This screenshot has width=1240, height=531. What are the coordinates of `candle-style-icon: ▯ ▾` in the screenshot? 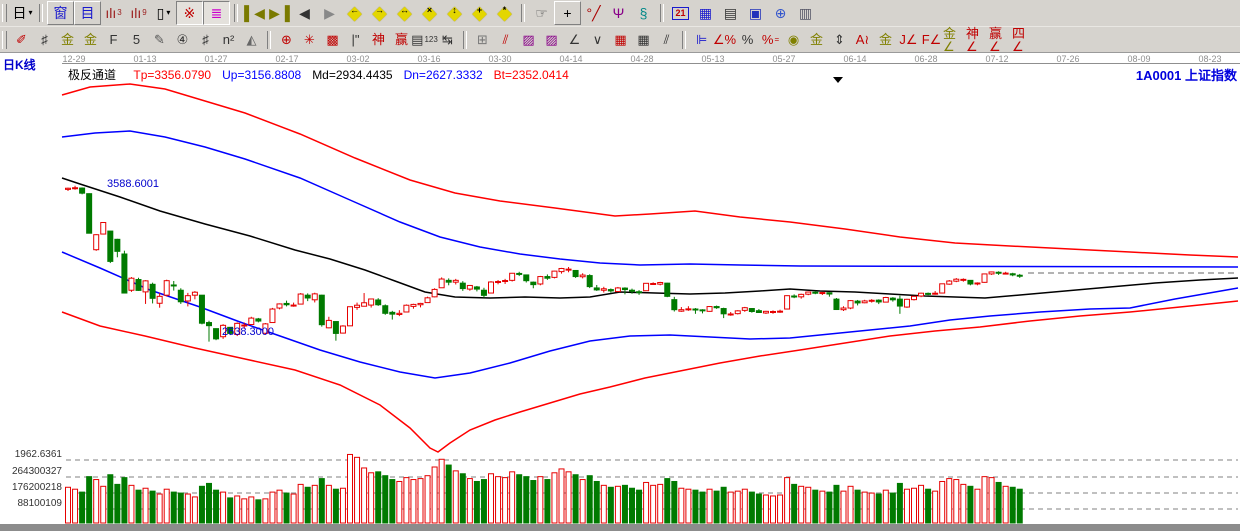 It's located at (163, 13).